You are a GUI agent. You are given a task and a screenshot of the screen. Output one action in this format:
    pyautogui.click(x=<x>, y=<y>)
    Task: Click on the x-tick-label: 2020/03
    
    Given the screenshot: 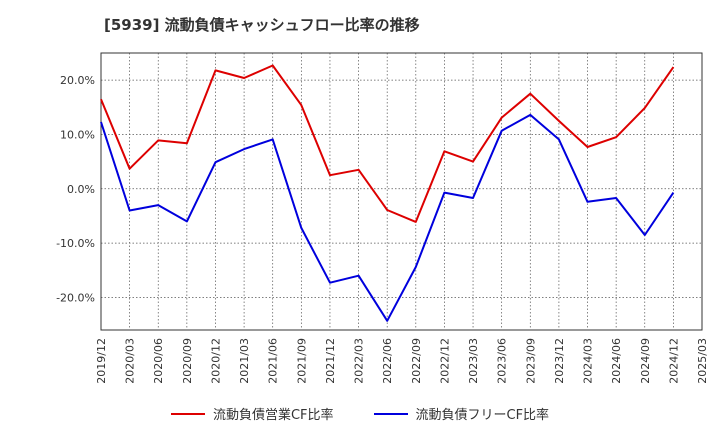 What is the action you would take?
    pyautogui.click(x=130, y=361)
    